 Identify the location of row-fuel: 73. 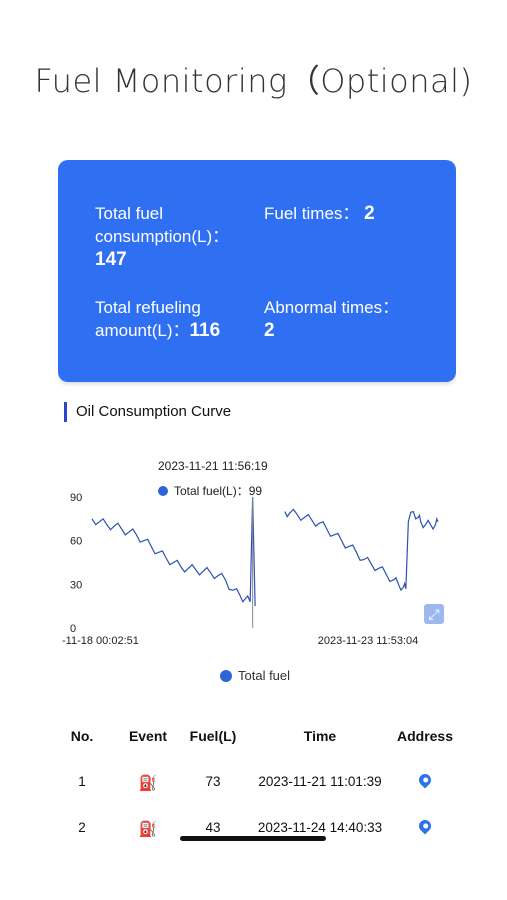
(213, 781).